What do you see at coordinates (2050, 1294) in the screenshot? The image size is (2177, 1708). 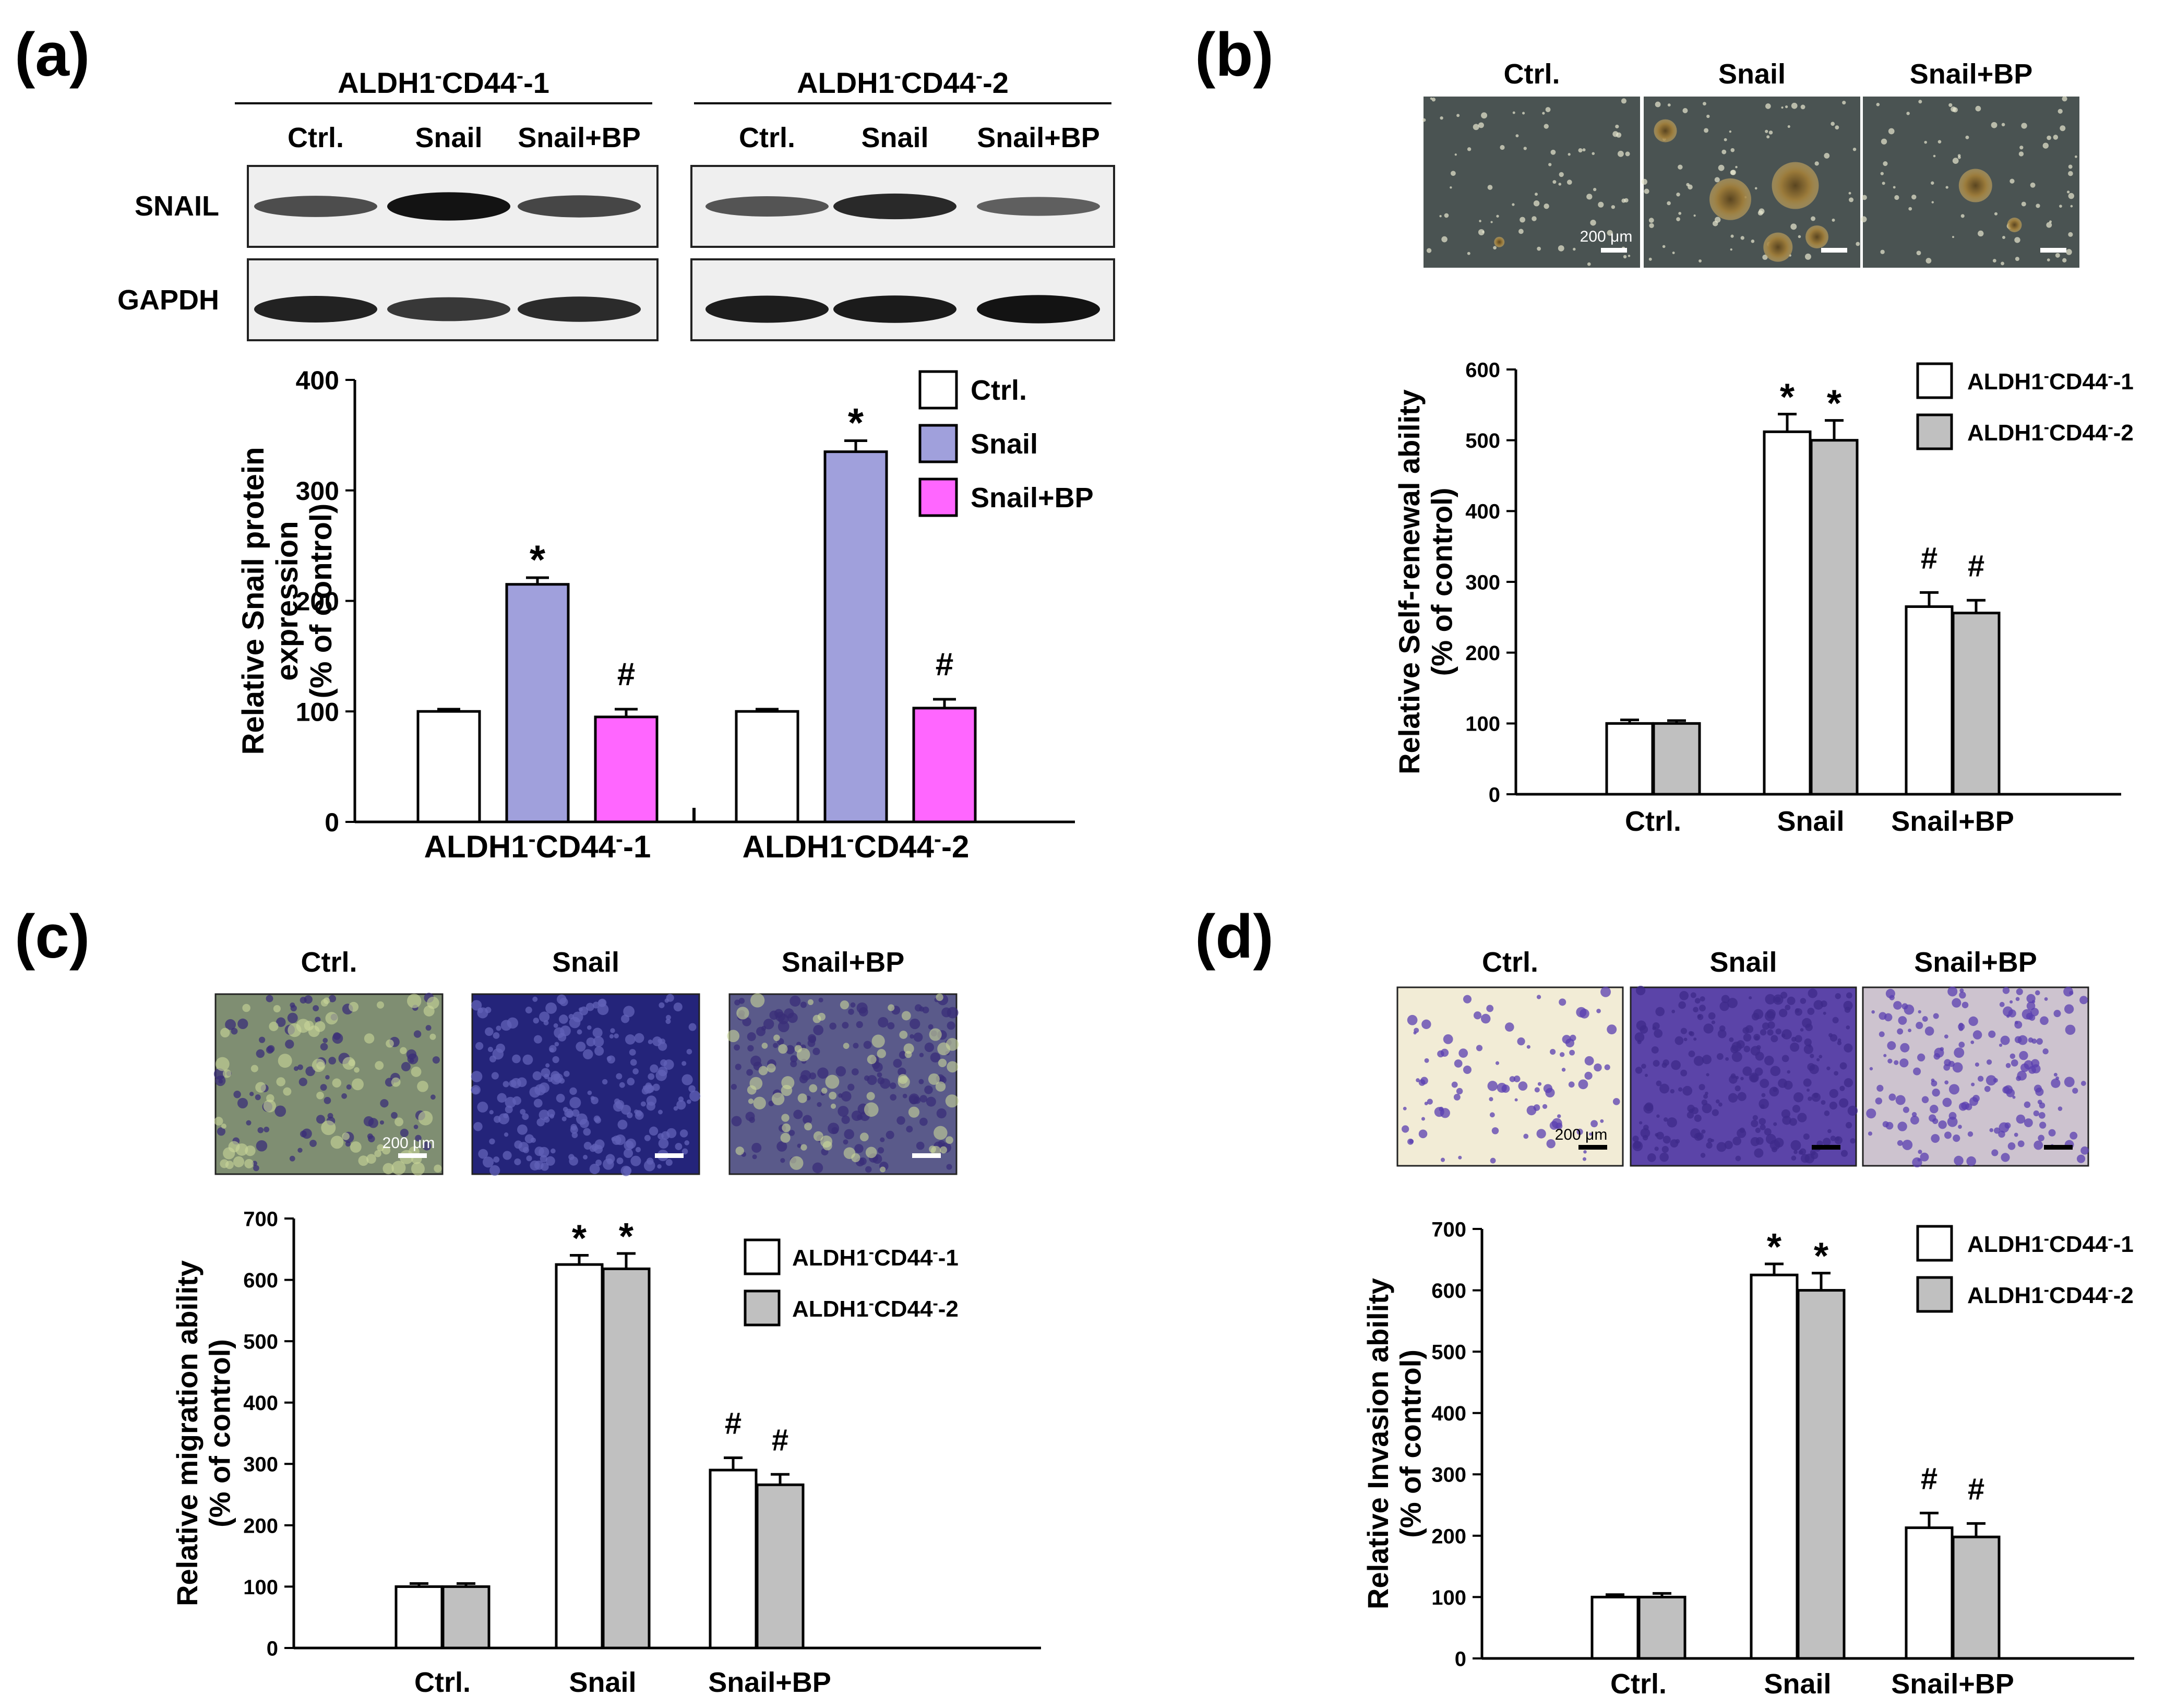 I see `legend-label: ALDH1-CD44--2` at bounding box center [2050, 1294].